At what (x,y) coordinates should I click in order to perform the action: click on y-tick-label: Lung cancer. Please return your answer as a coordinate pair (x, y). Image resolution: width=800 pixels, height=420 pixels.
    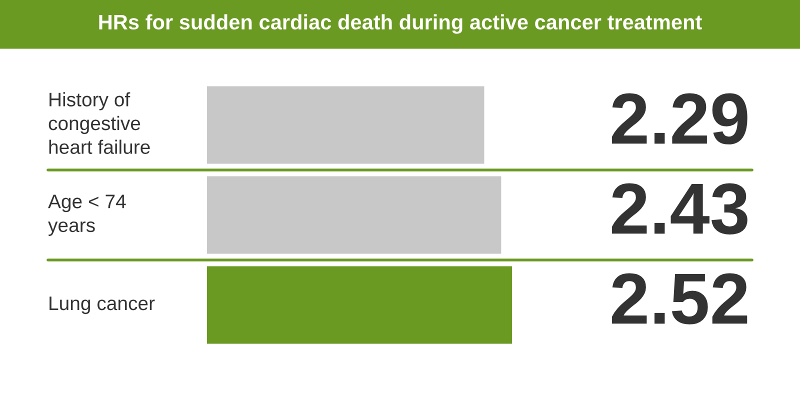
    Looking at the image, I should click on (102, 305).